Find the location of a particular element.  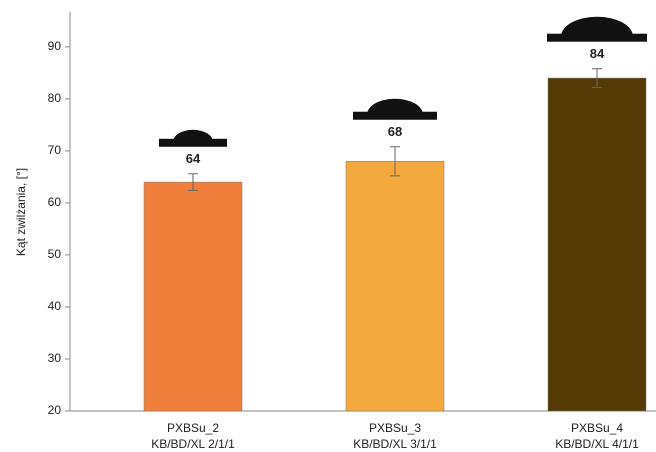

y-tick-label: 50 is located at coordinates (55, 254).